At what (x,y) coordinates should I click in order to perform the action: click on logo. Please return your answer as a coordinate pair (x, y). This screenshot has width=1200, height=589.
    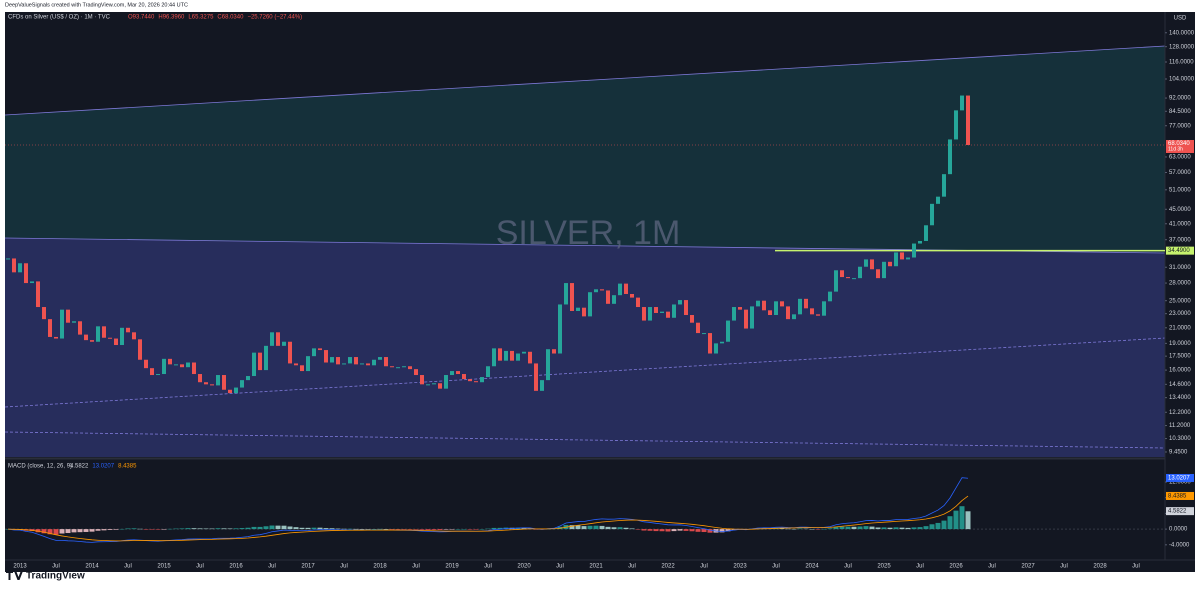
    Looking at the image, I should click on (14, 575).